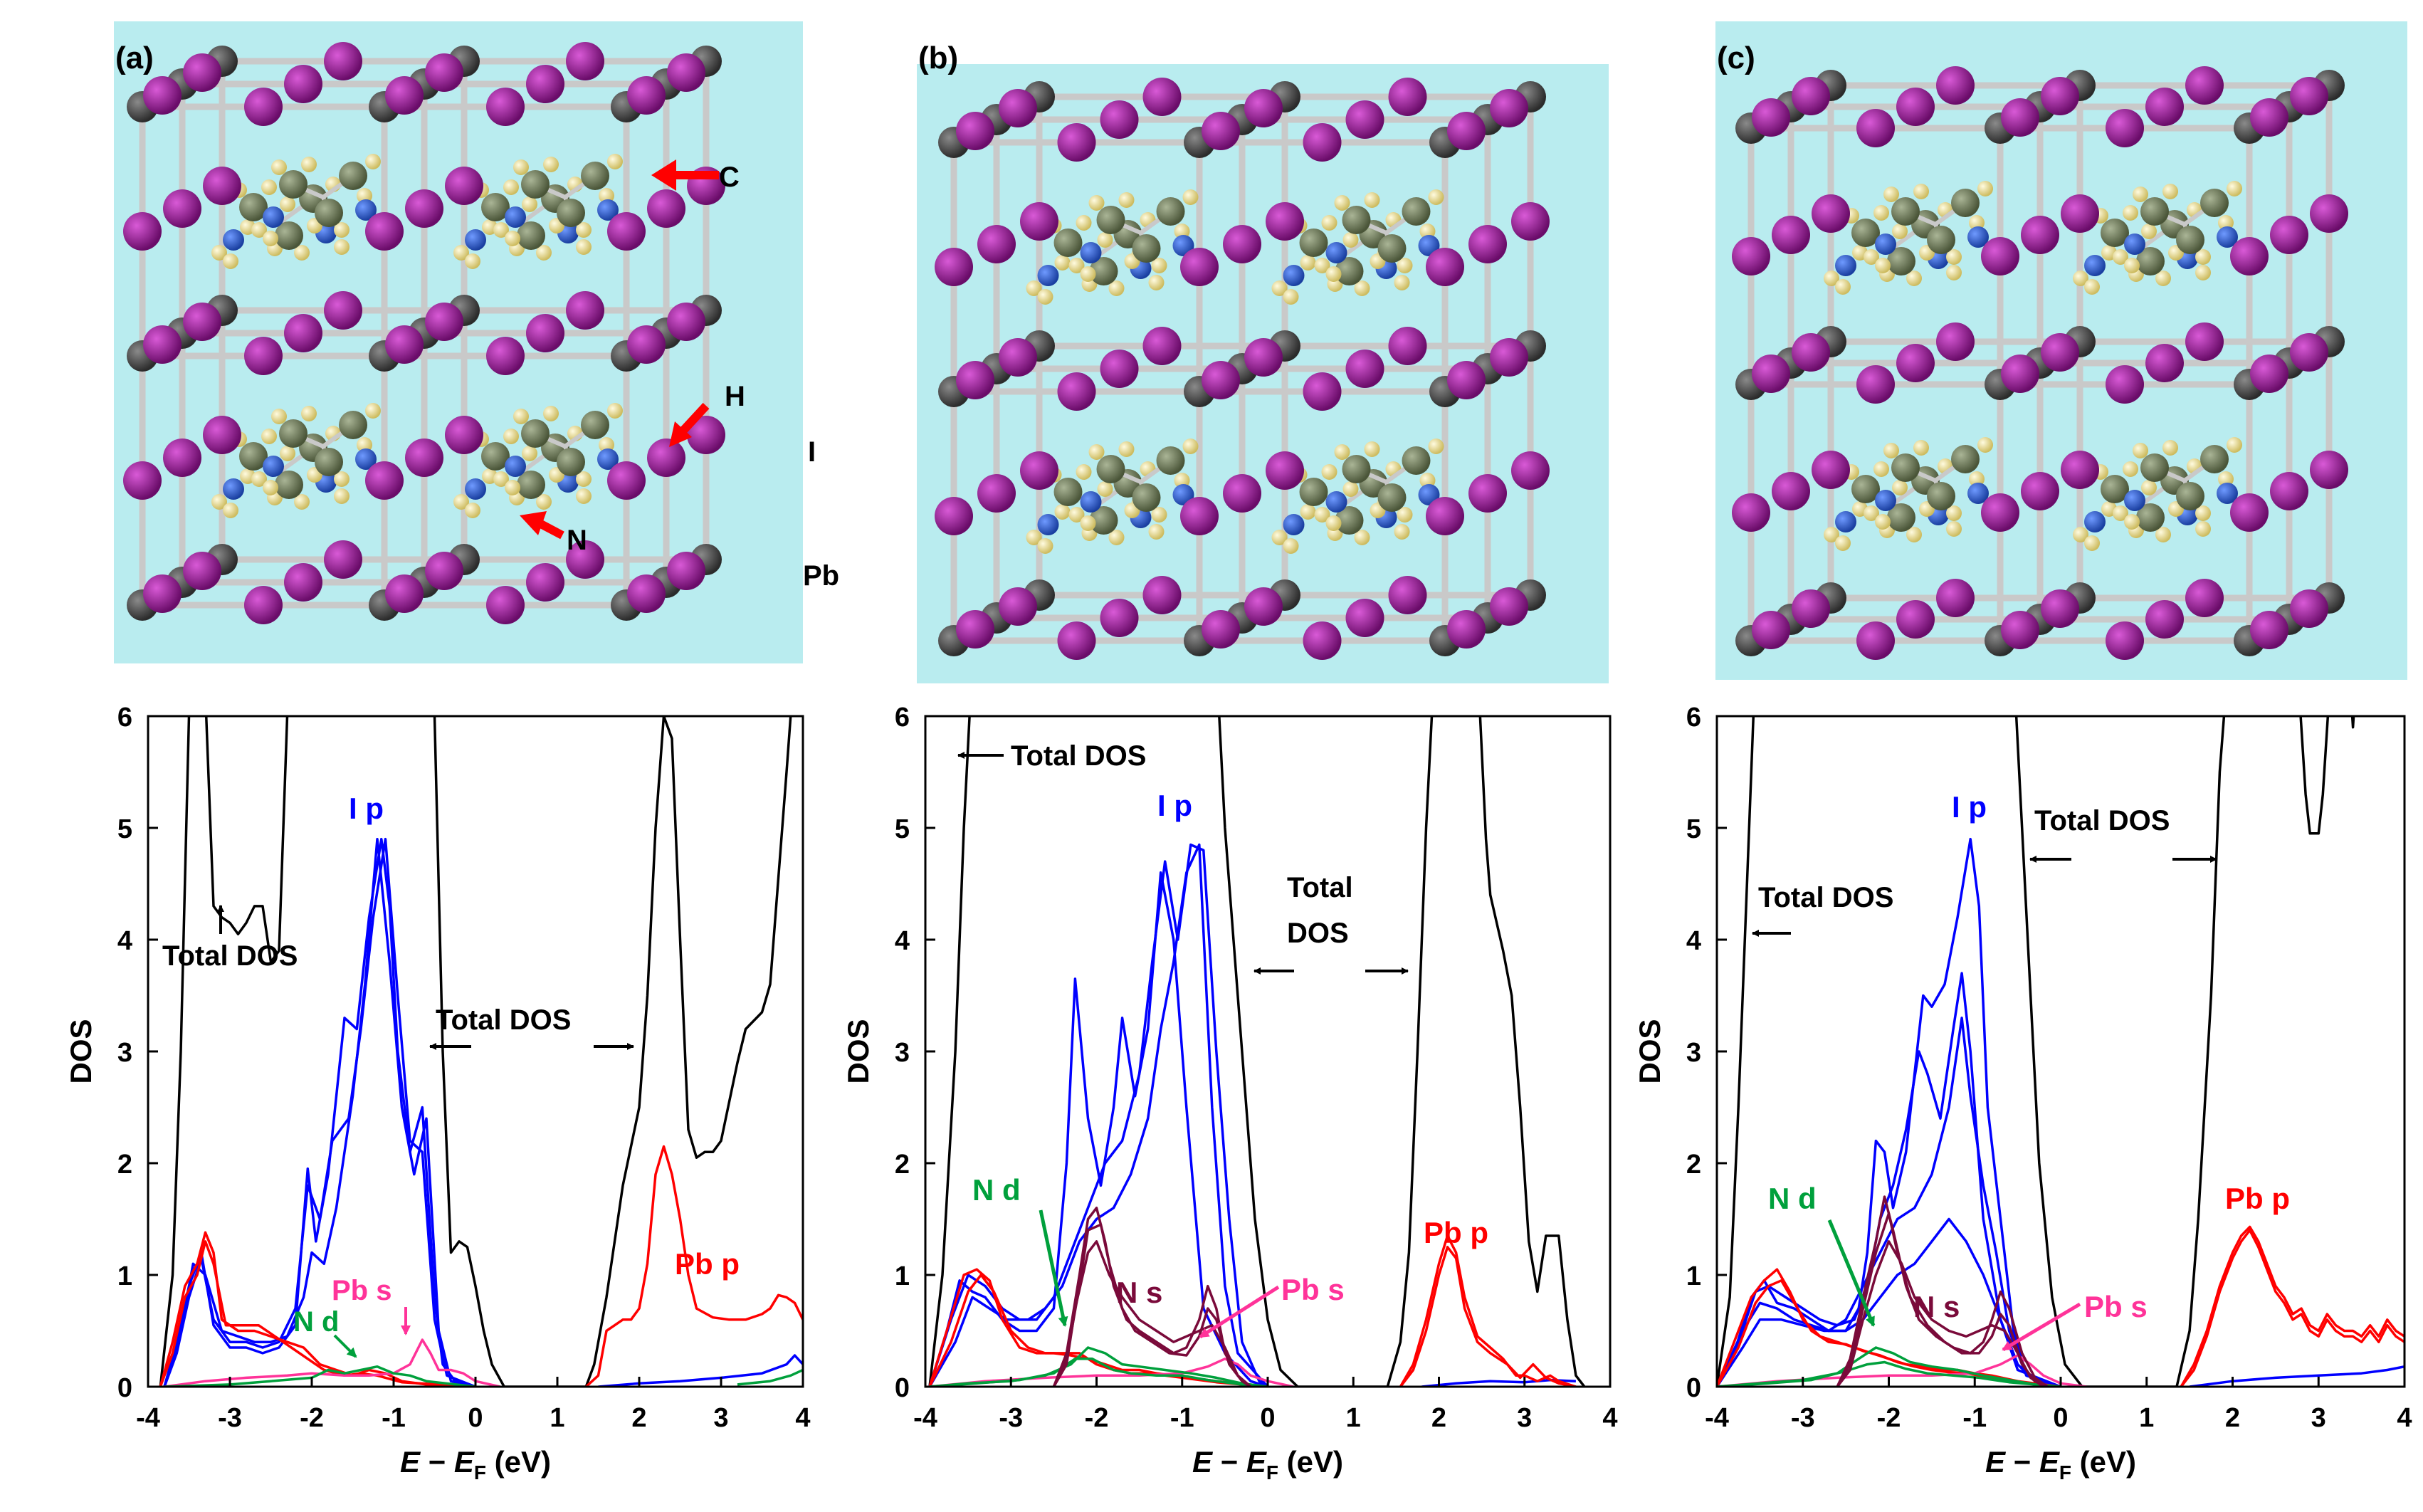 The image size is (2423, 1512). What do you see at coordinates (1438, 1418) in the screenshot?
I see `x-tick-label: 2` at bounding box center [1438, 1418].